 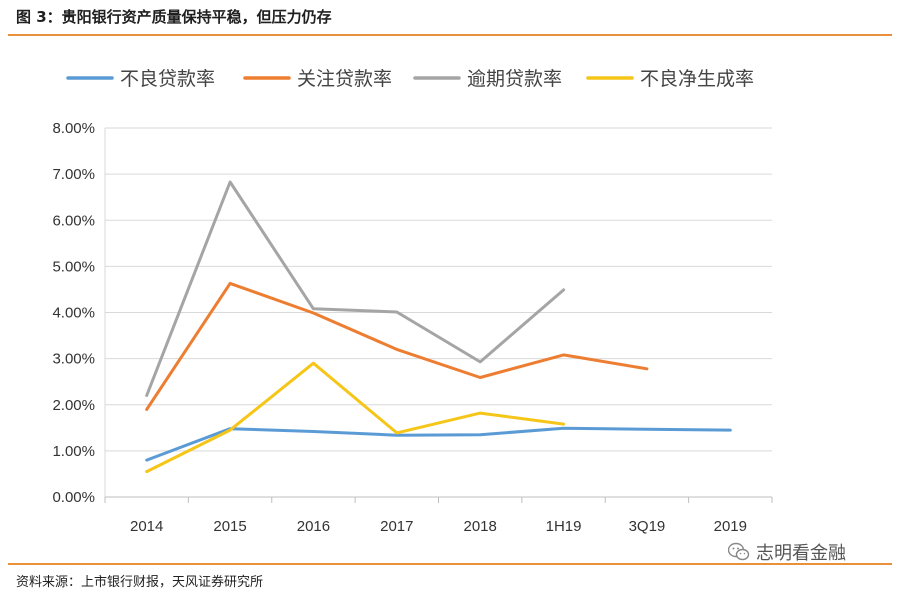 I want to click on watermark: 志明看金融, so click(x=787, y=552).